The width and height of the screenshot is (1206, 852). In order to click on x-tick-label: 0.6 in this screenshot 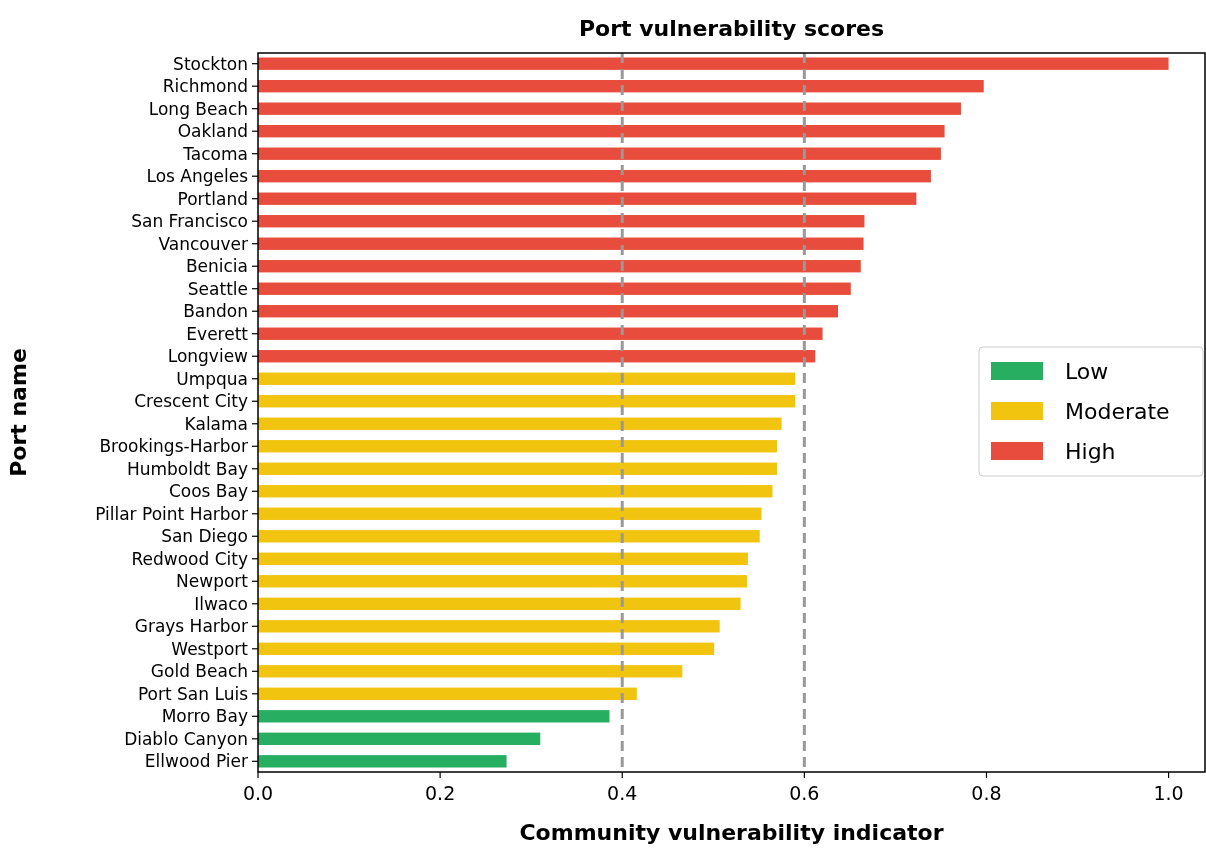, I will do `click(804, 793)`.